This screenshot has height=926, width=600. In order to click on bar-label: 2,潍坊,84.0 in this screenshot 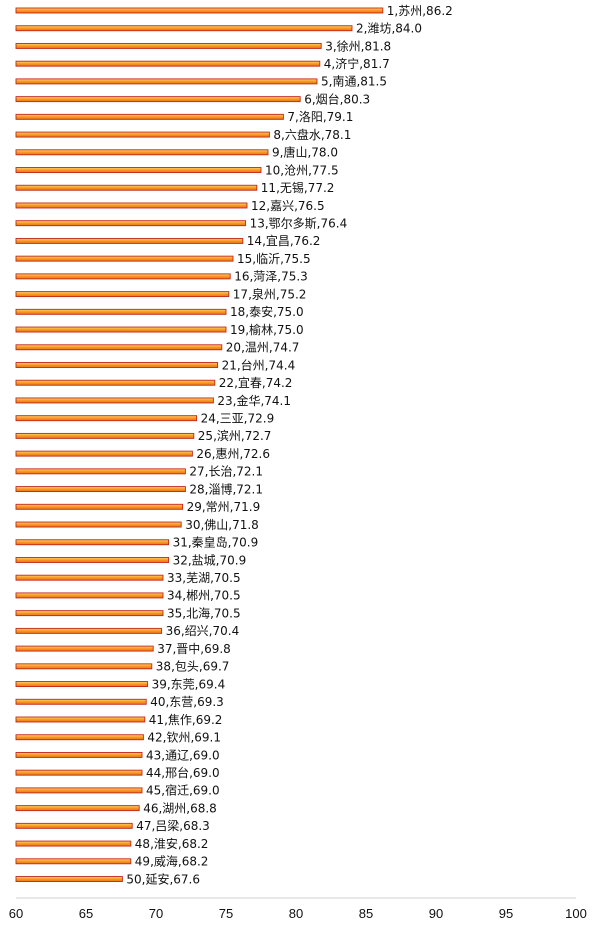, I will do `click(389, 28)`.